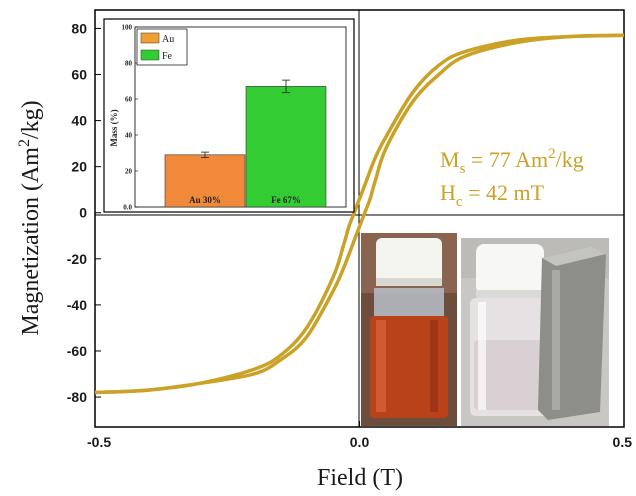  Describe the element at coordinates (127, 28) in the screenshot. I see `inset-y-tick-label: 100` at that location.